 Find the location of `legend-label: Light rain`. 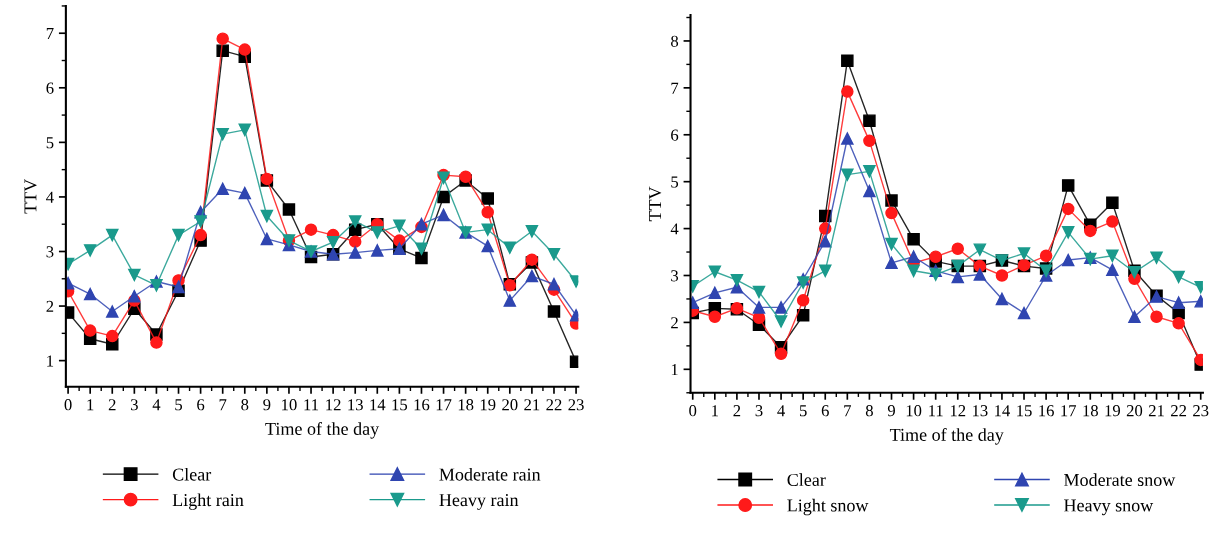

legend-label: Light rain is located at coordinates (208, 501).